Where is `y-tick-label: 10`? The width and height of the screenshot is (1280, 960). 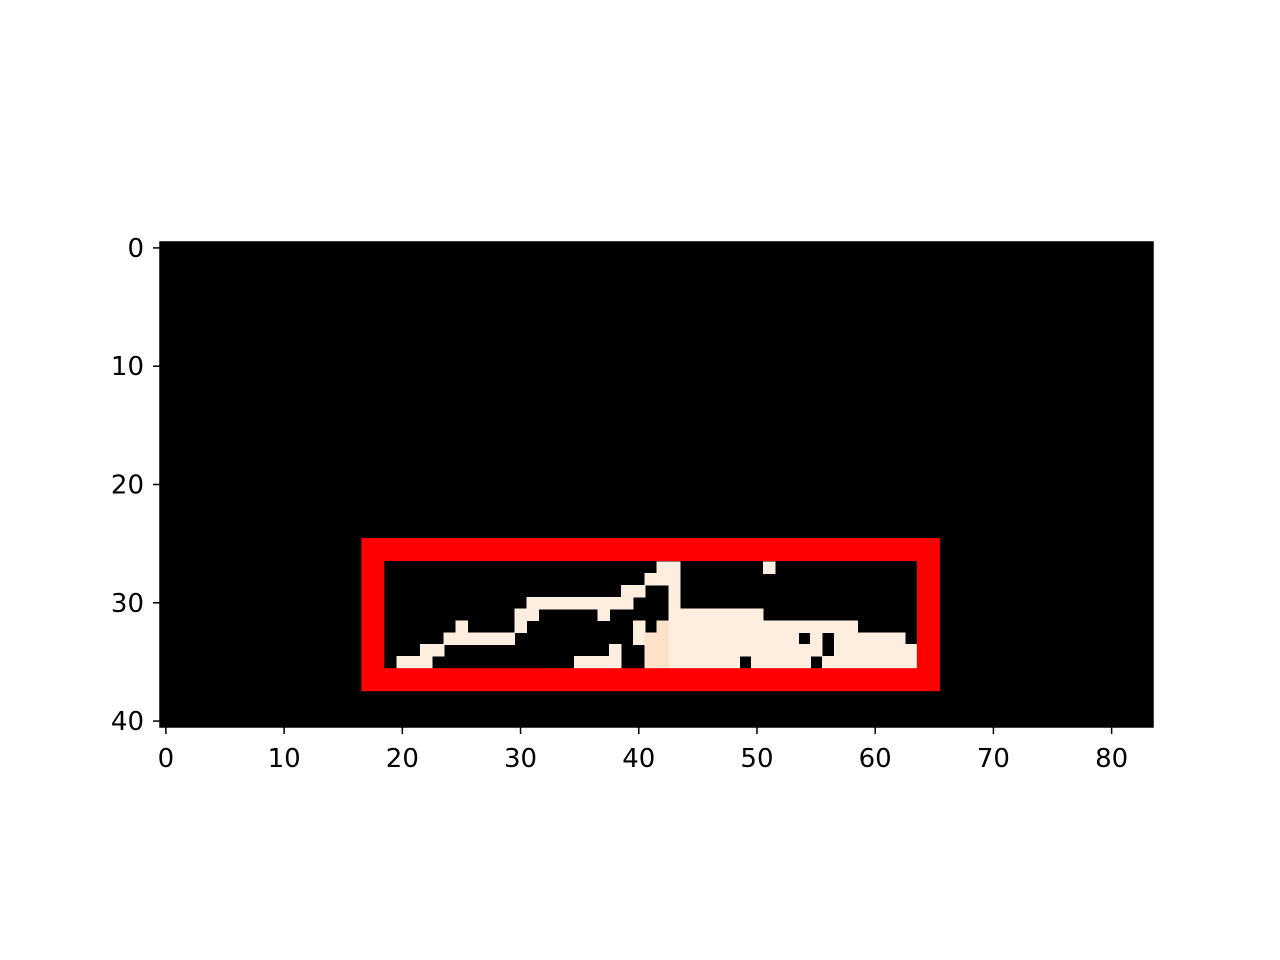 y-tick-label: 10 is located at coordinates (127, 367).